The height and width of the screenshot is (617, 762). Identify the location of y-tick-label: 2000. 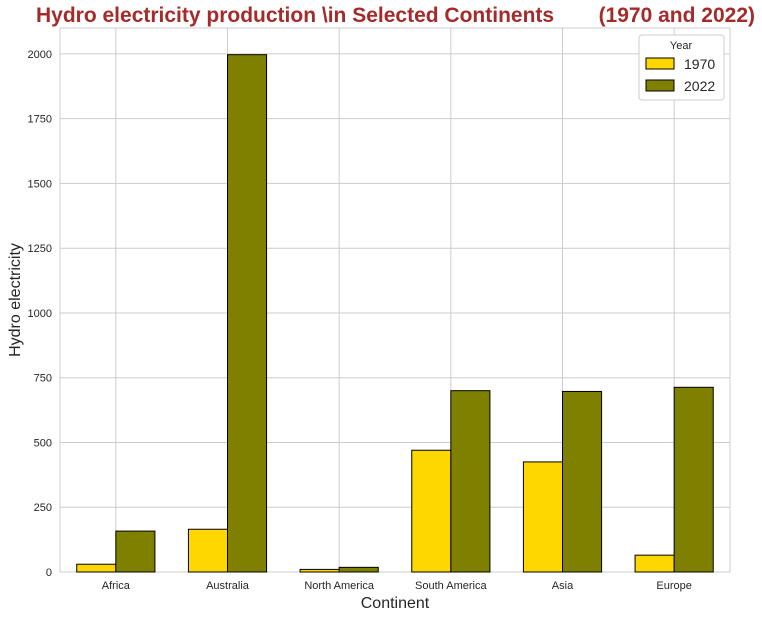
(40, 55).